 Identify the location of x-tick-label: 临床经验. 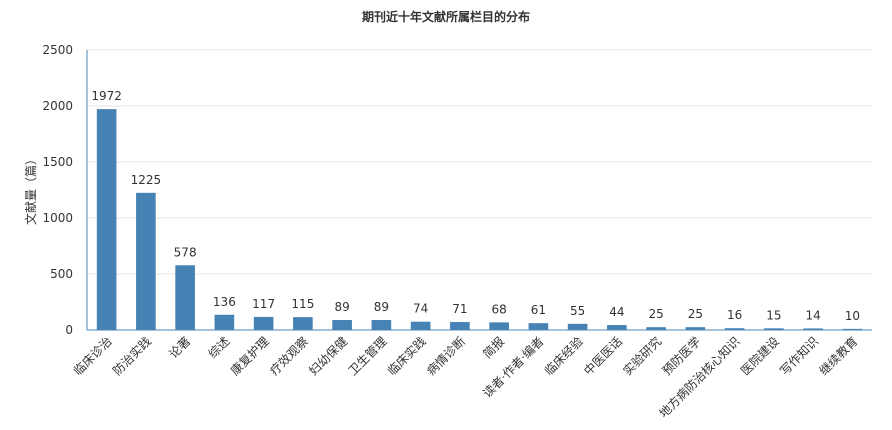
(563, 356).